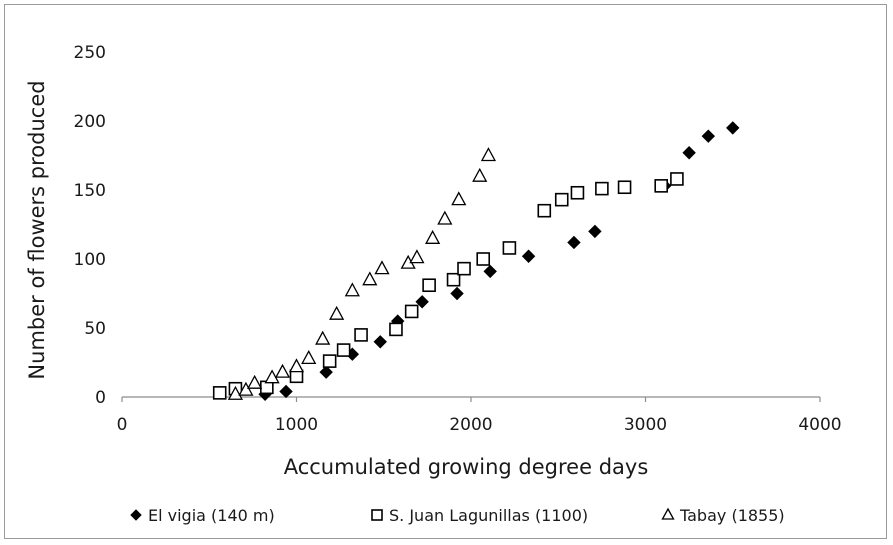 The height and width of the screenshot is (545, 893). What do you see at coordinates (100, 398) in the screenshot?
I see `y-tick-label: 0` at bounding box center [100, 398].